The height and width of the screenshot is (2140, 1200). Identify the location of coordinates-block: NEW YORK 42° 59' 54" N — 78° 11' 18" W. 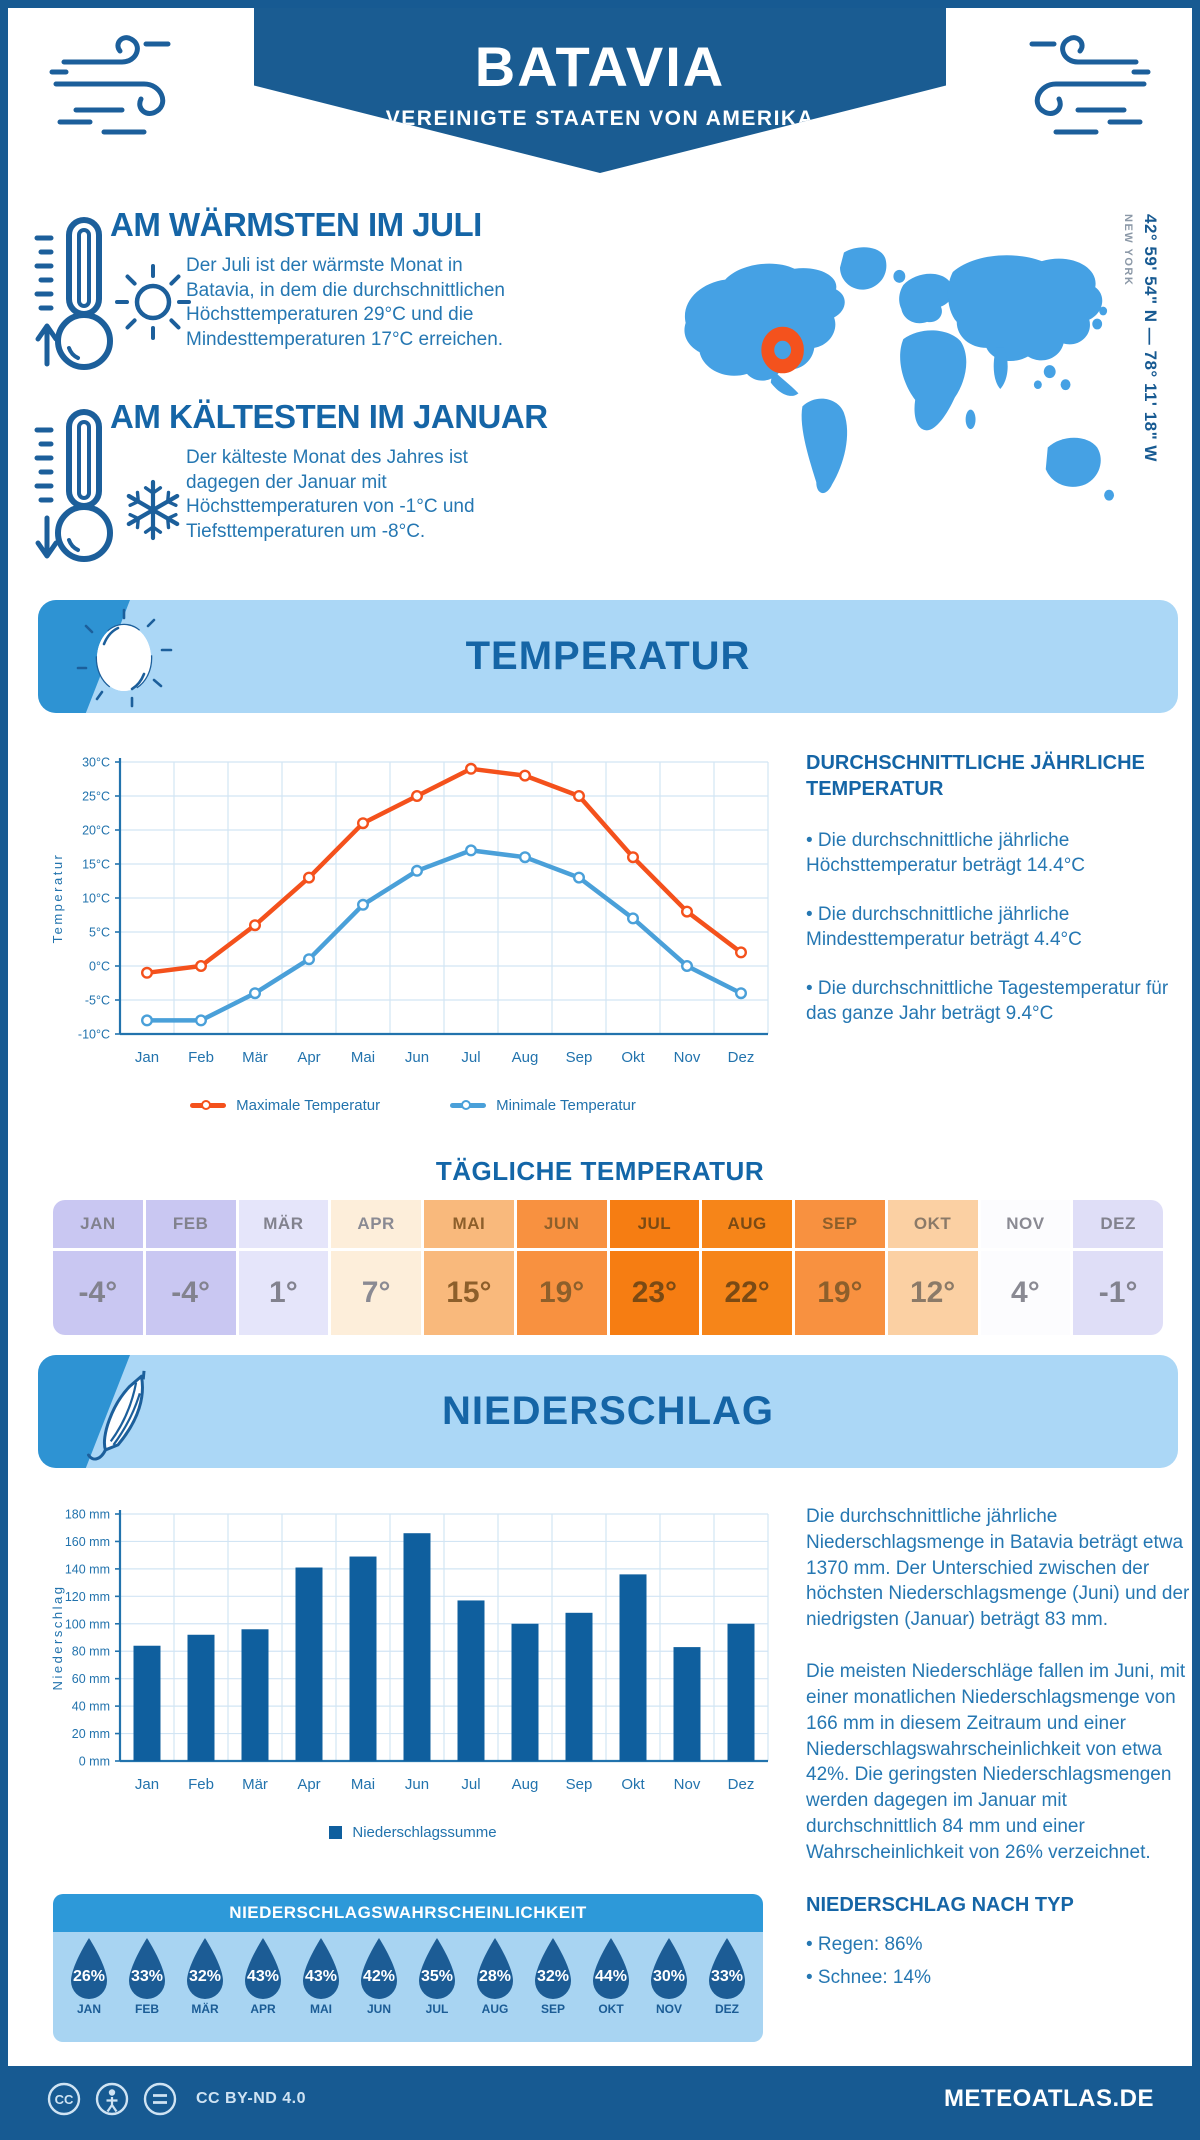
(1141, 379).